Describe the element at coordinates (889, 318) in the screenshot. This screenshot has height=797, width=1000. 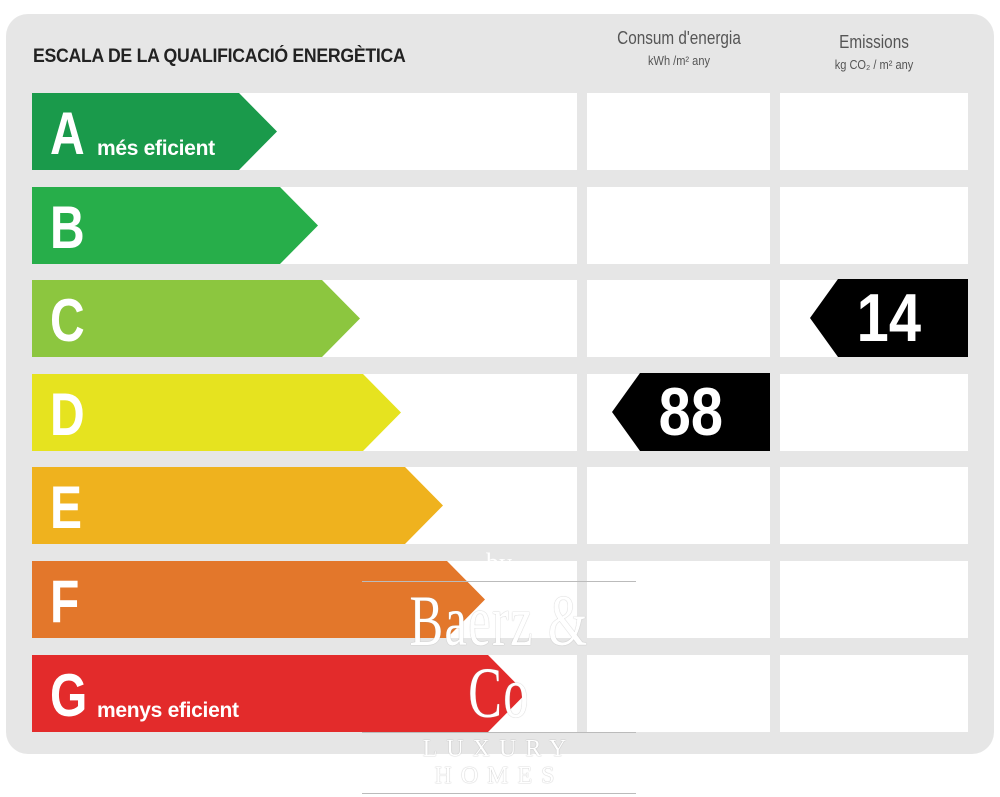
I see `emissions-value-badge: 14` at that location.